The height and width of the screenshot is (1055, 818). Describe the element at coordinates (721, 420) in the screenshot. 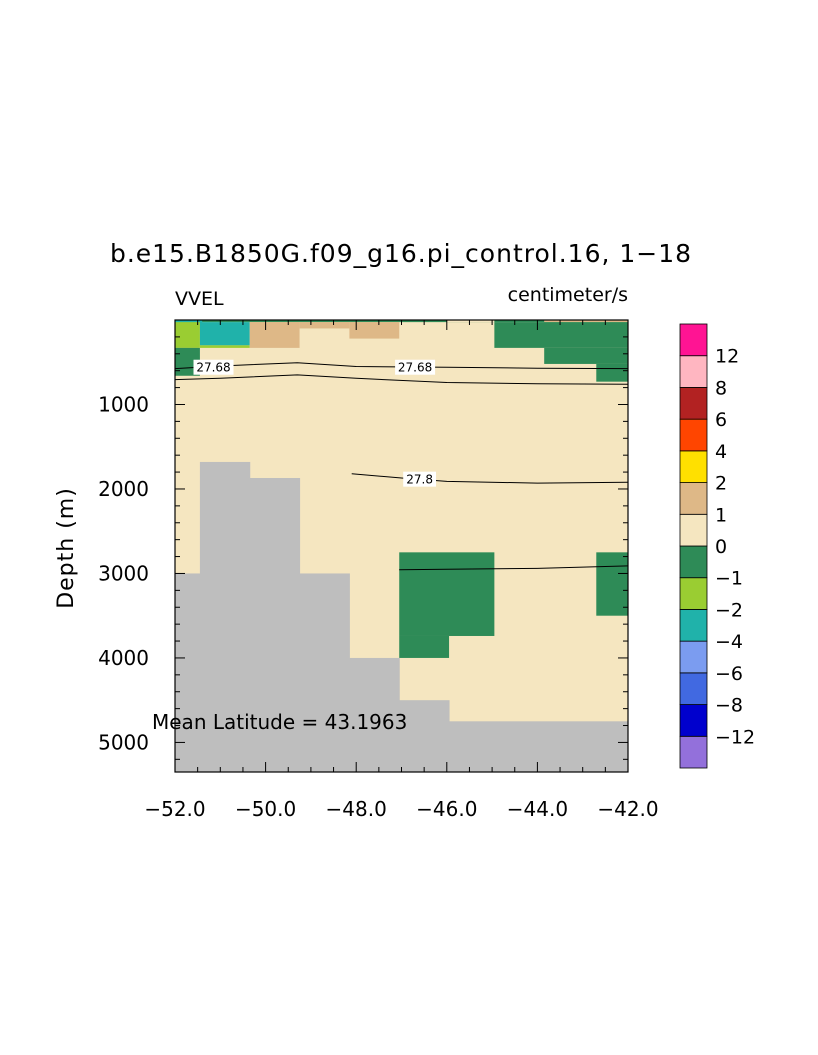

I see `colorbar-label-10: 6` at that location.